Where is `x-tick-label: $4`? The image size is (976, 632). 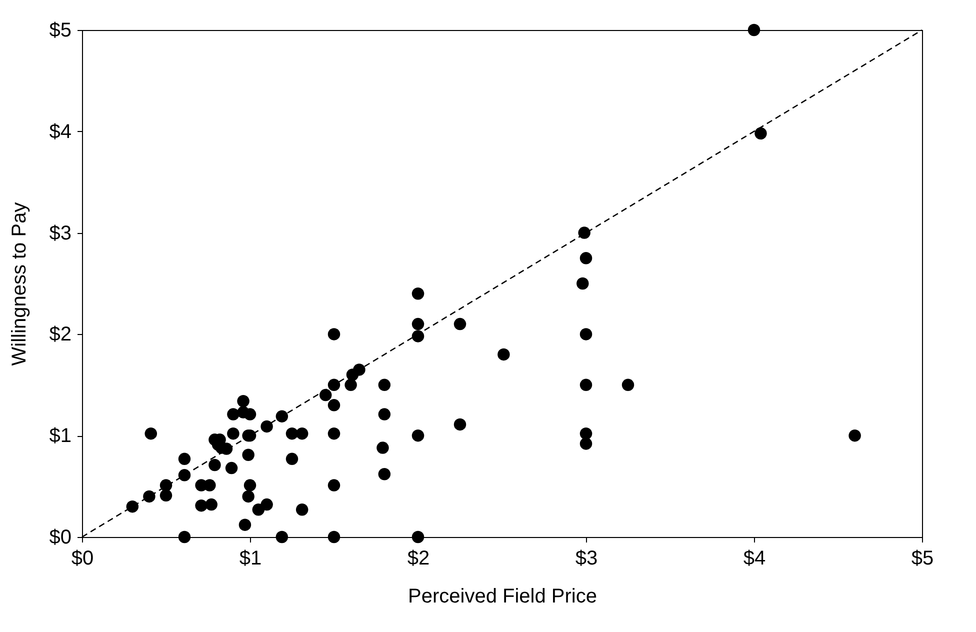 x-tick-label: $4 is located at coordinates (754, 559).